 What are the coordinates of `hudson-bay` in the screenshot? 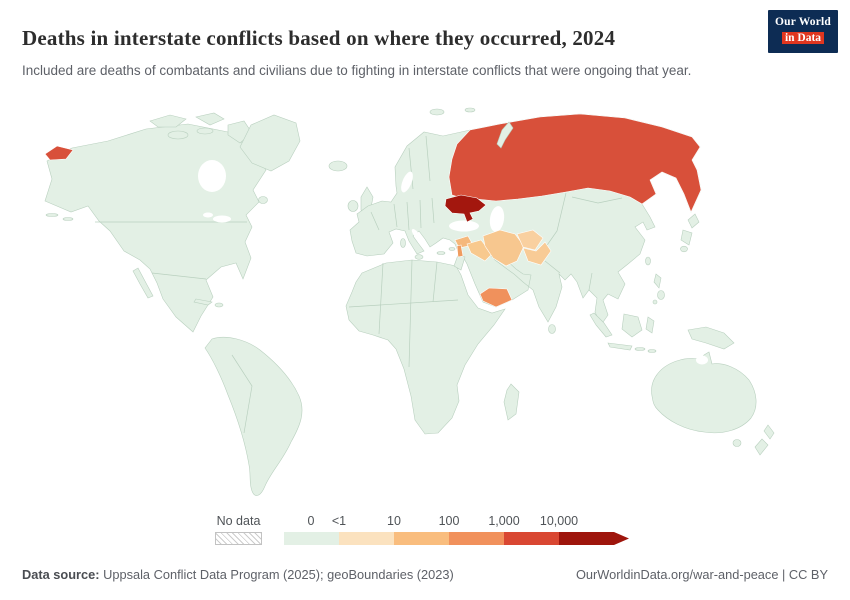 It's located at (212, 176).